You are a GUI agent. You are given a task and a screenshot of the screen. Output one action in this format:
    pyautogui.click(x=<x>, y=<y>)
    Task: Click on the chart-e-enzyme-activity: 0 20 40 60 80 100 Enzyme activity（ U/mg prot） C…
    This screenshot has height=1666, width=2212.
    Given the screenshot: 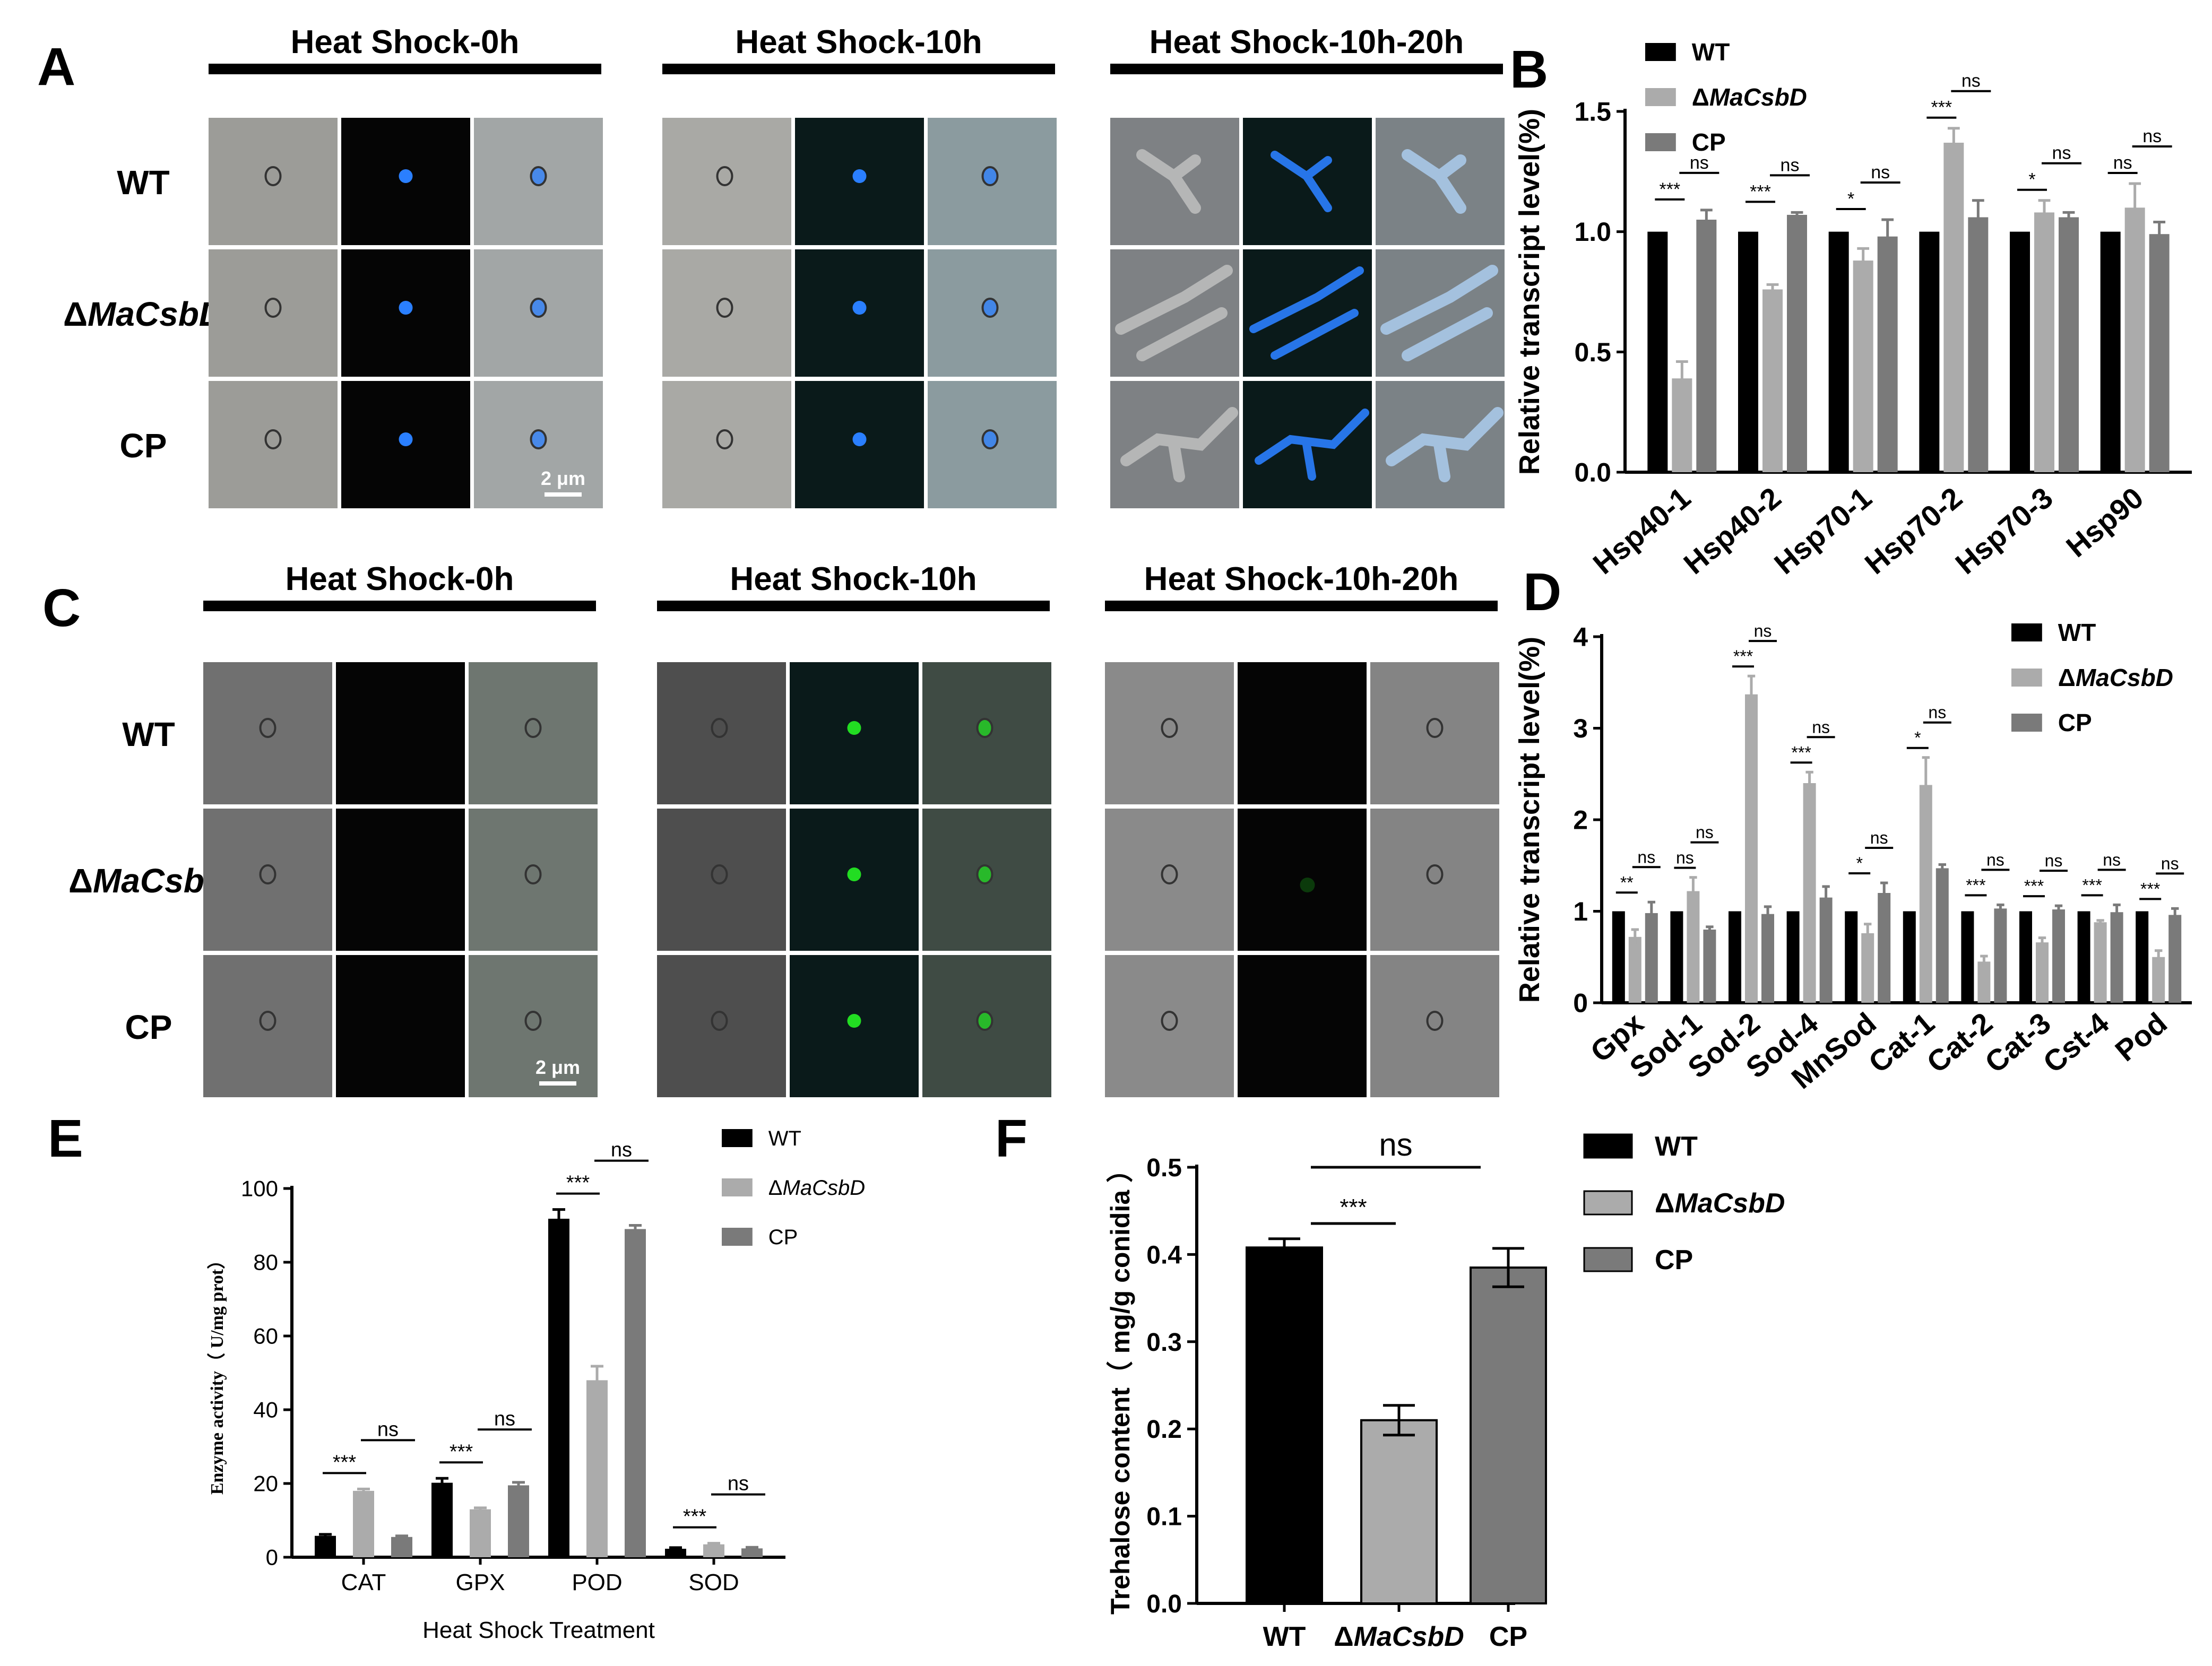 What is the action you would take?
    pyautogui.click(x=535, y=1385)
    